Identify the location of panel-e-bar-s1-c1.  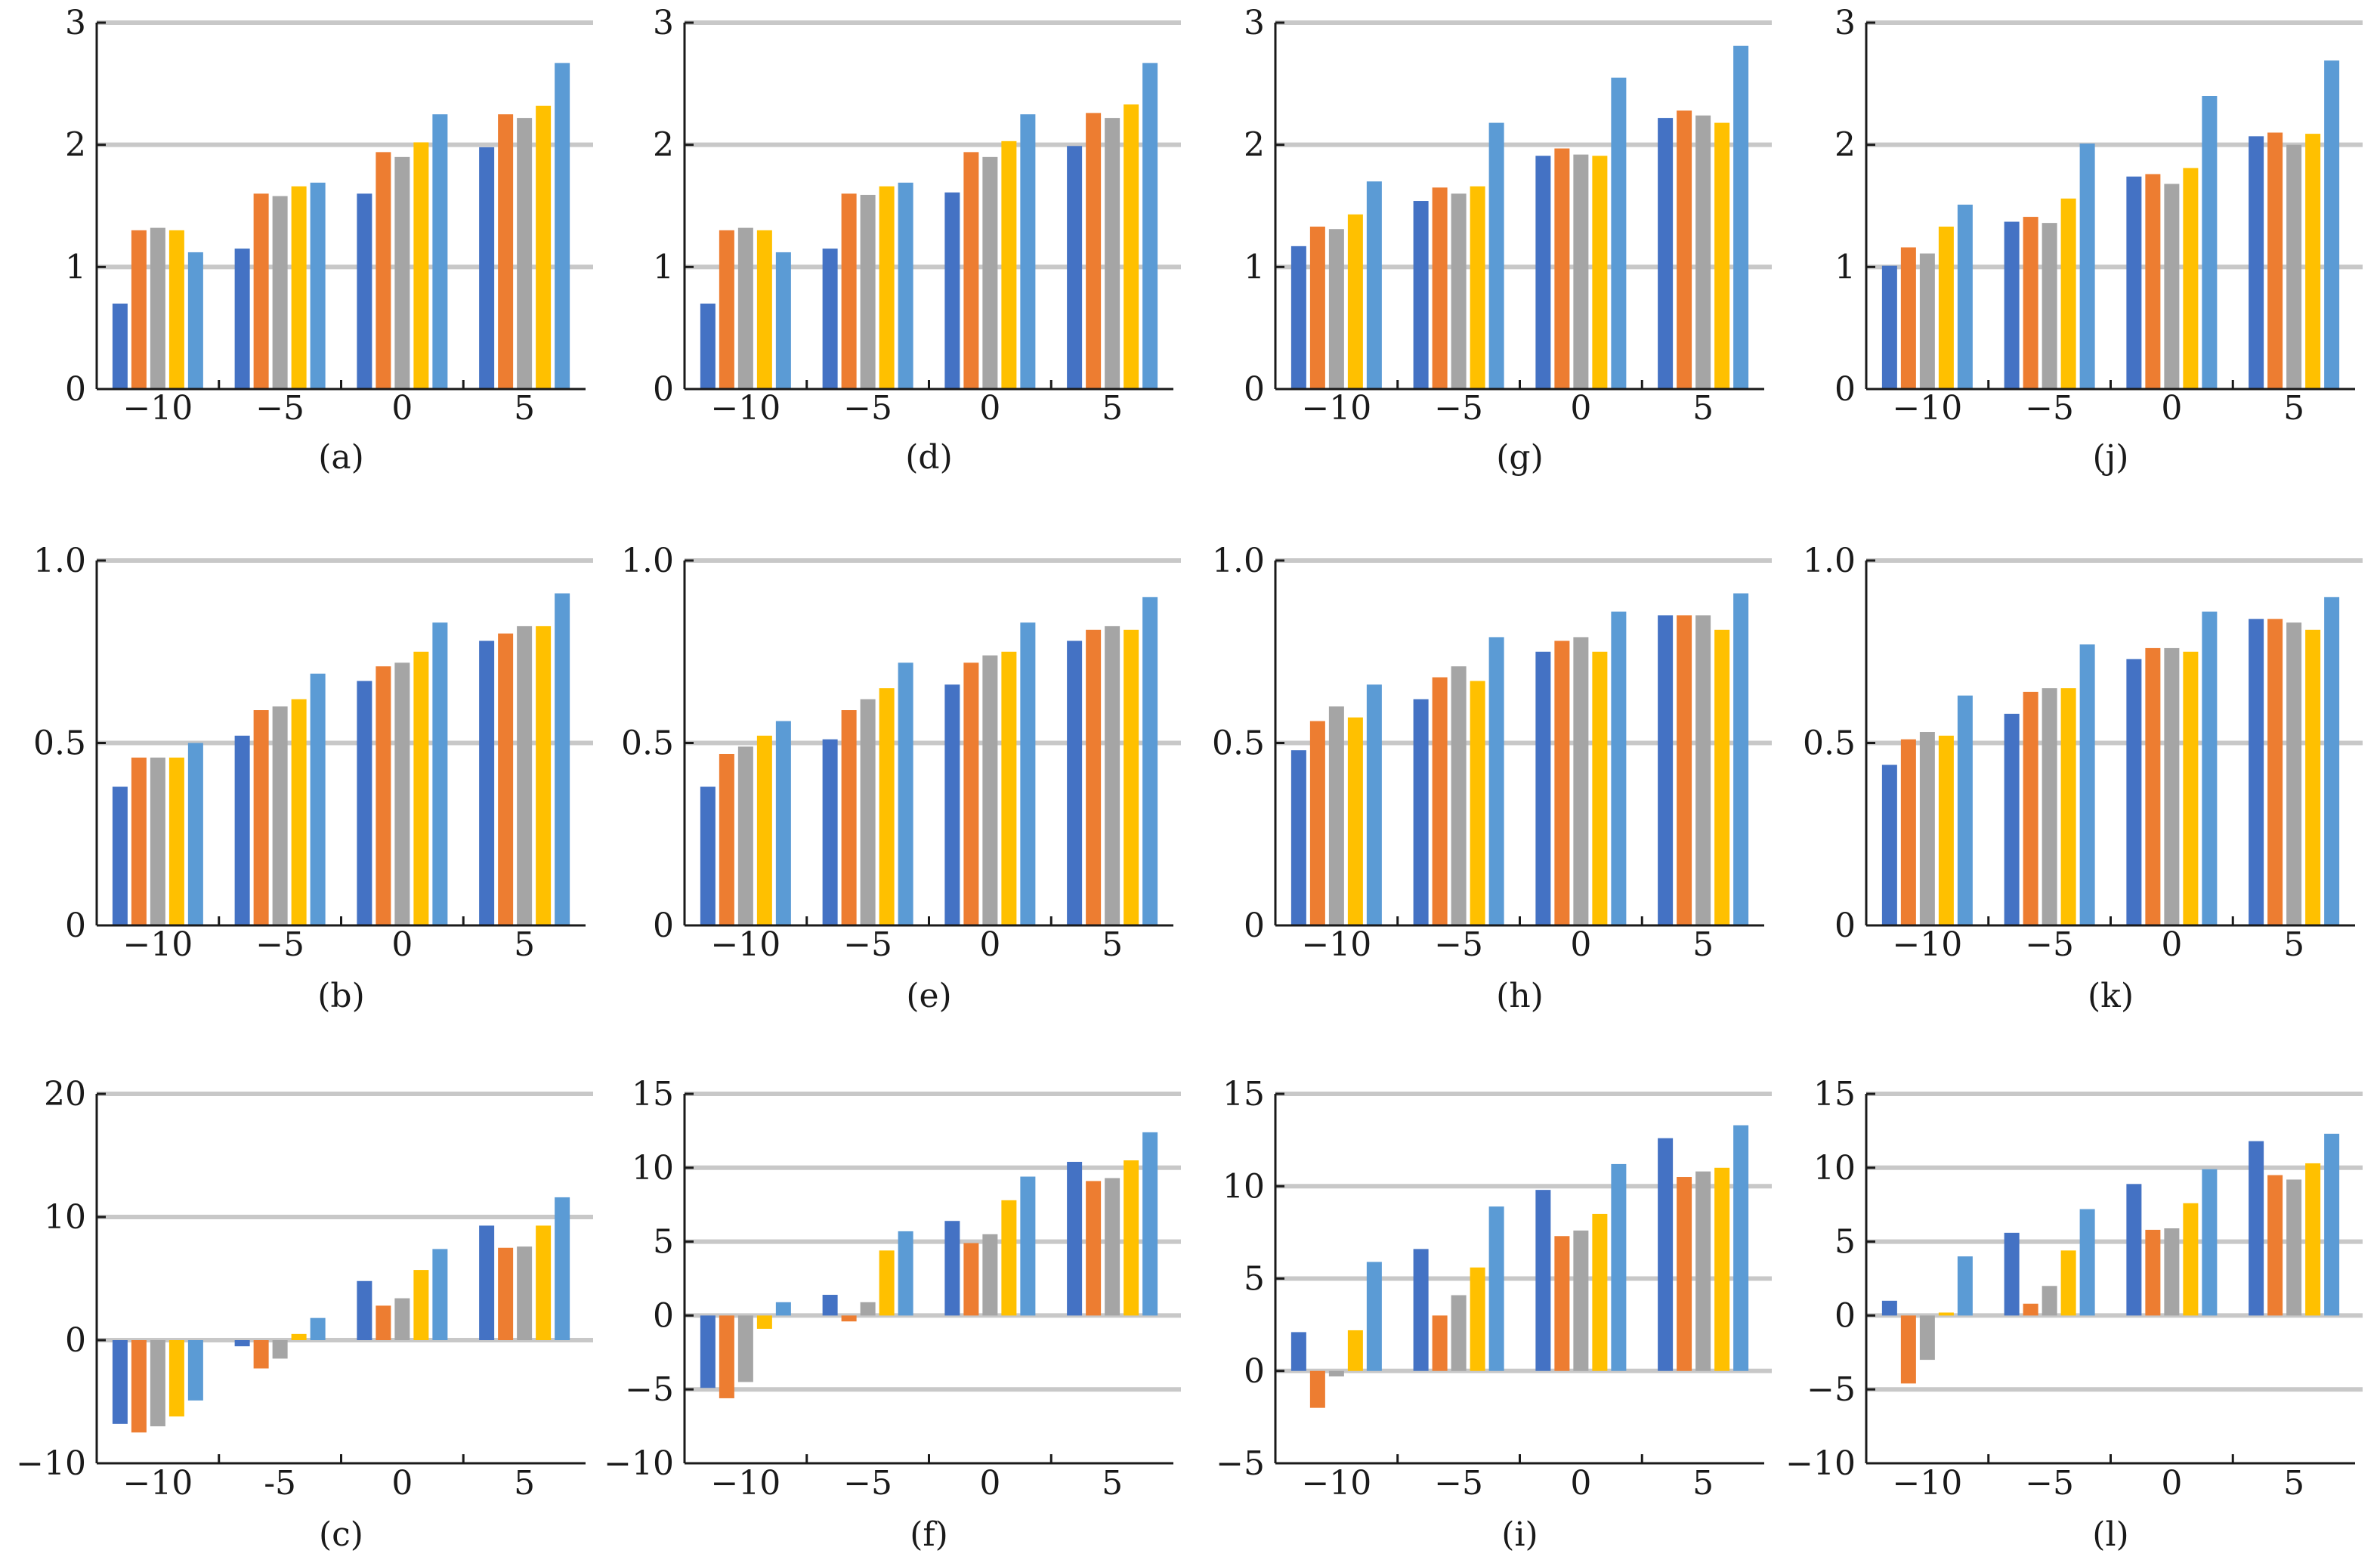
(708, 855).